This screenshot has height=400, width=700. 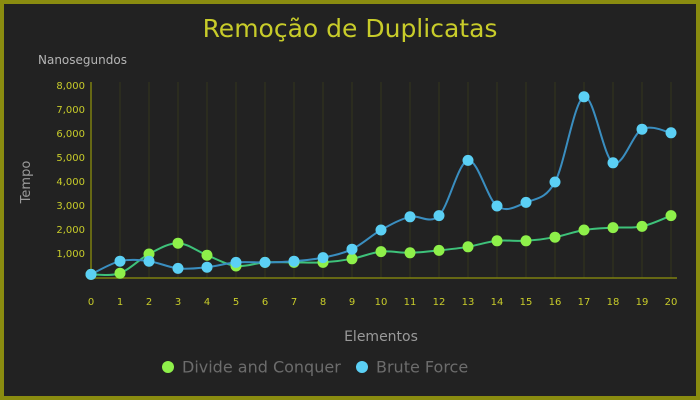 What do you see at coordinates (70, 110) in the screenshot?
I see `y-tick-label: 7,000` at bounding box center [70, 110].